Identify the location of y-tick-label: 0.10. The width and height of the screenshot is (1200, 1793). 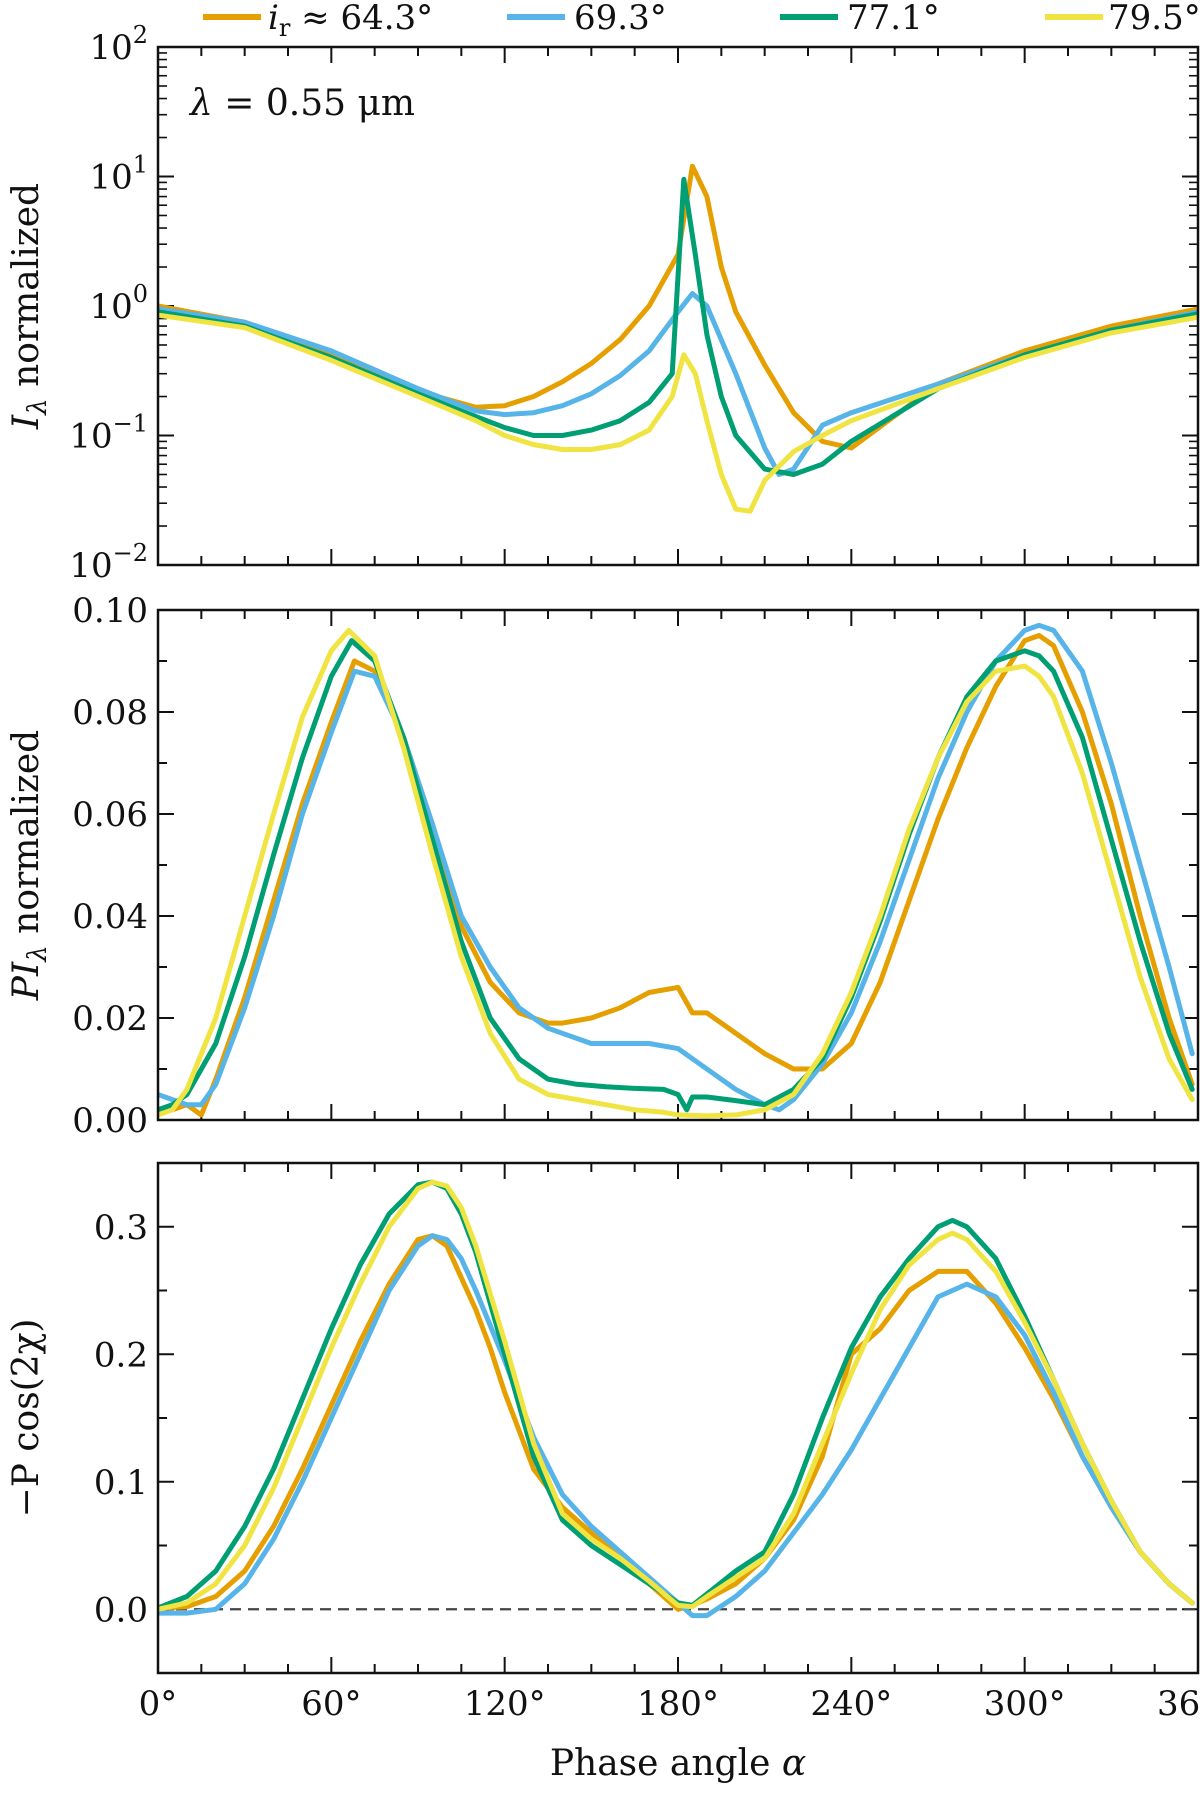
(110, 611).